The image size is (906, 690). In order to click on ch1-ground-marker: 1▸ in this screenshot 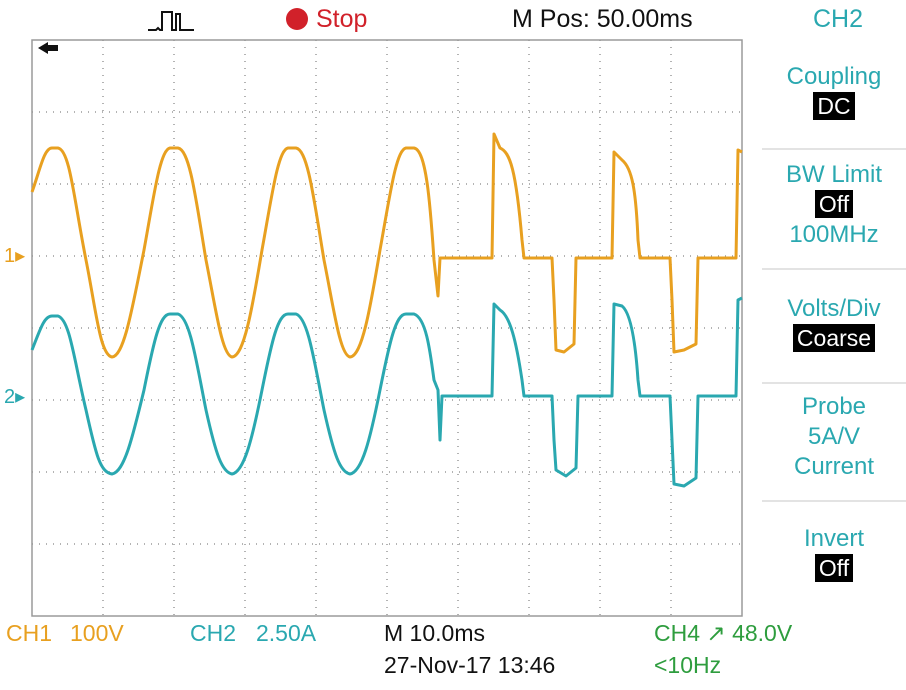, I will do `click(14, 255)`.